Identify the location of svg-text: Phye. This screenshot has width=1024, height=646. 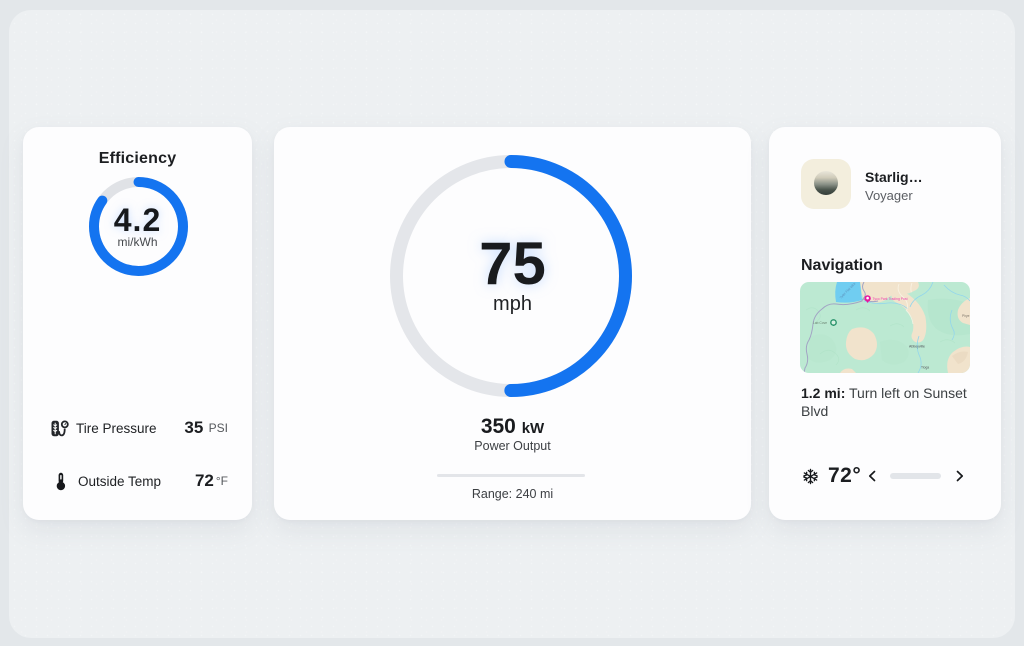
(966, 316).